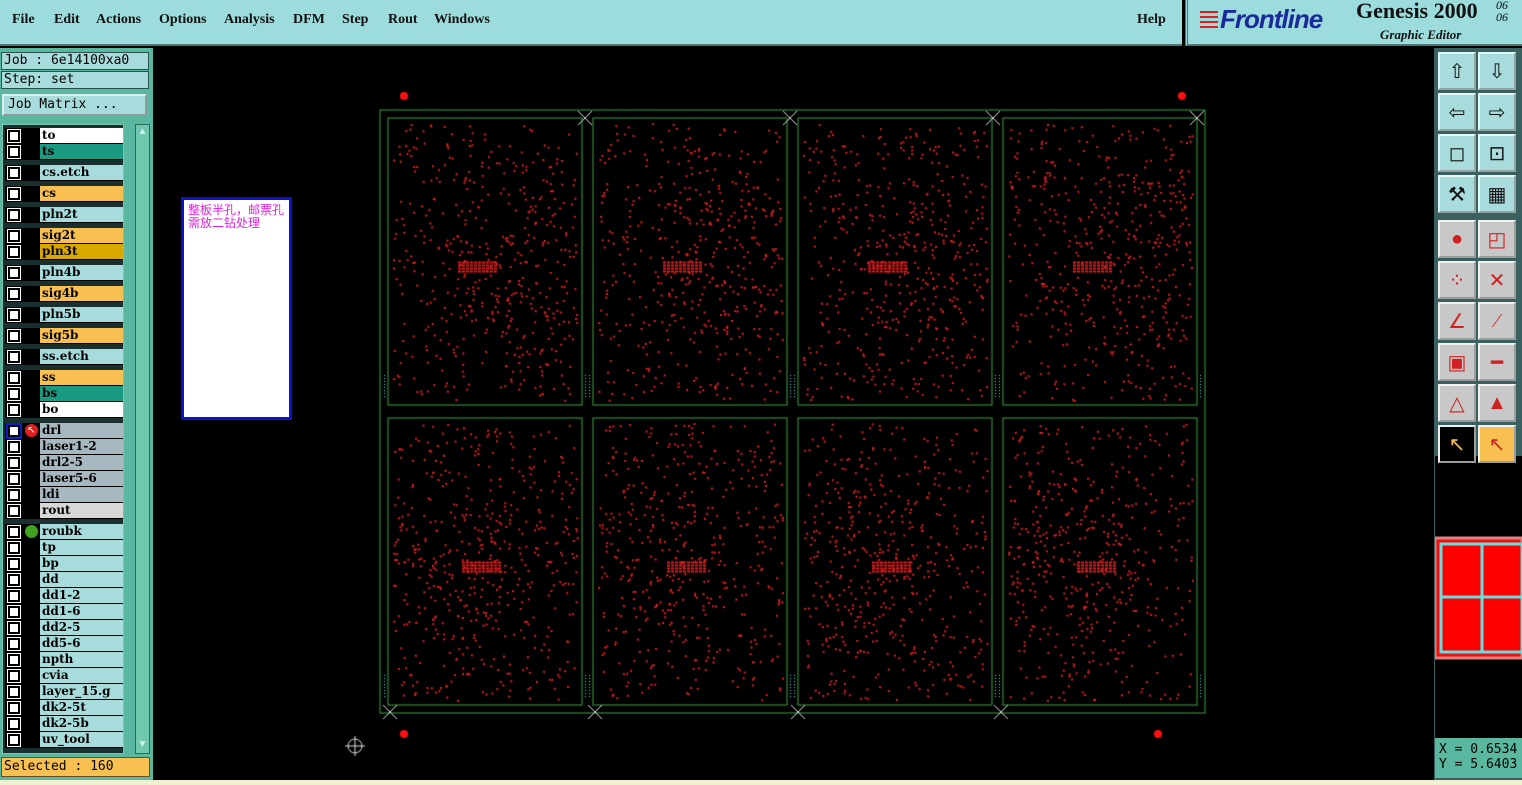 The image size is (1522, 785). Describe the element at coordinates (81, 563) in the screenshot. I see `layer-name: bp` at that location.